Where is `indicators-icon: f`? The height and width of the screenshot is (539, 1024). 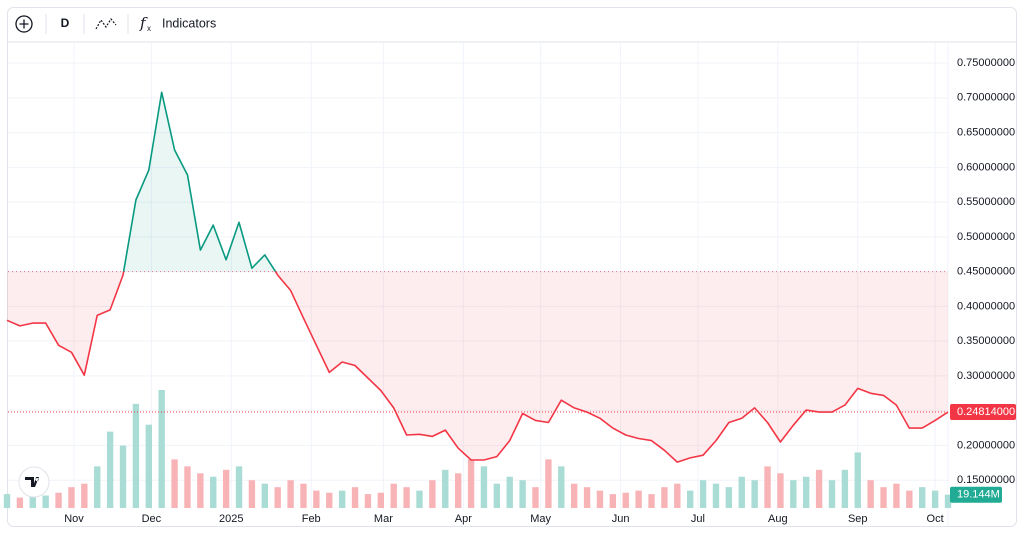
indicators-icon: f is located at coordinates (143, 23).